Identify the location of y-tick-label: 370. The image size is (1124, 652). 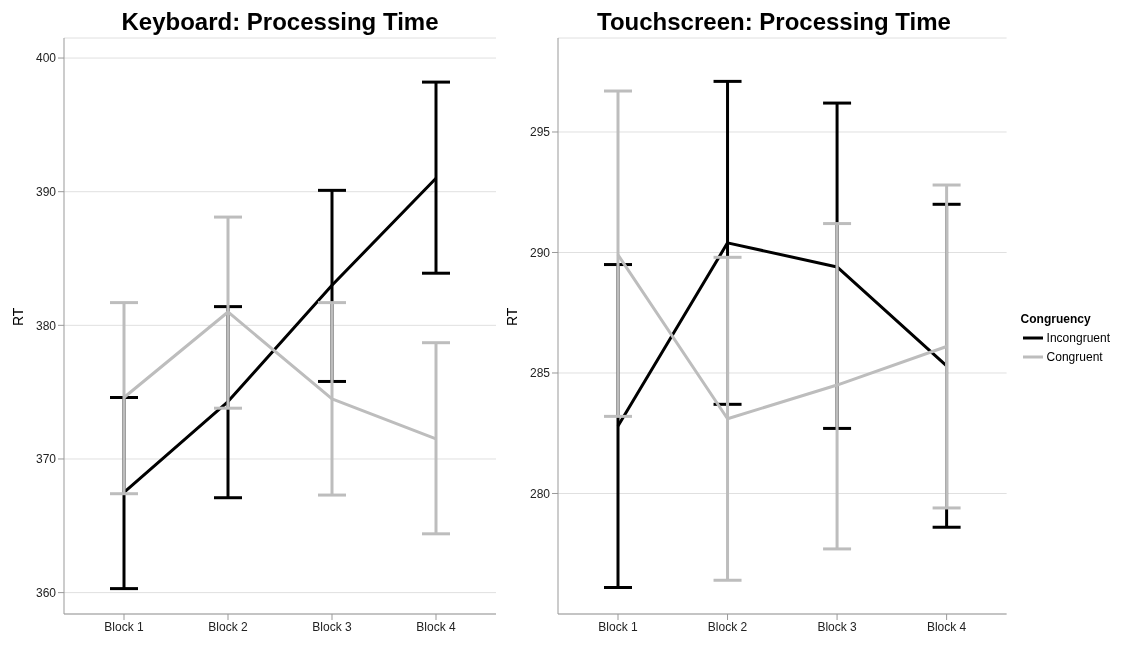
(46, 459).